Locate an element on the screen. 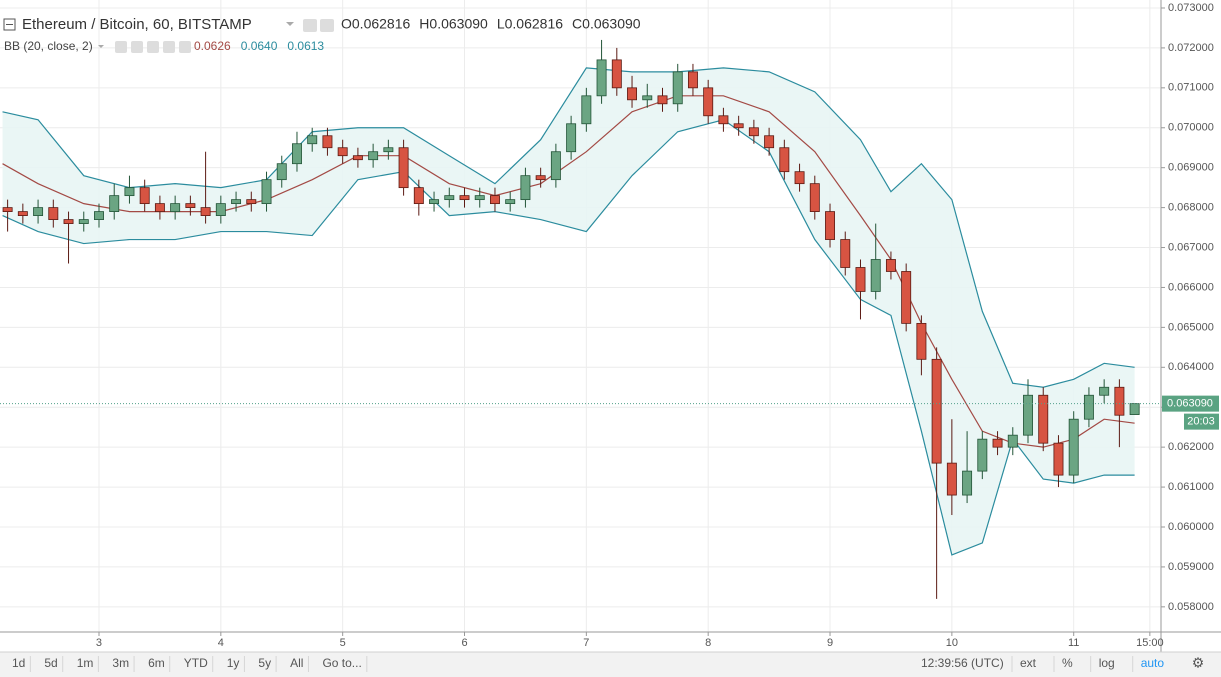 The image size is (1221, 677). option-button: auto is located at coordinates (1153, 663).